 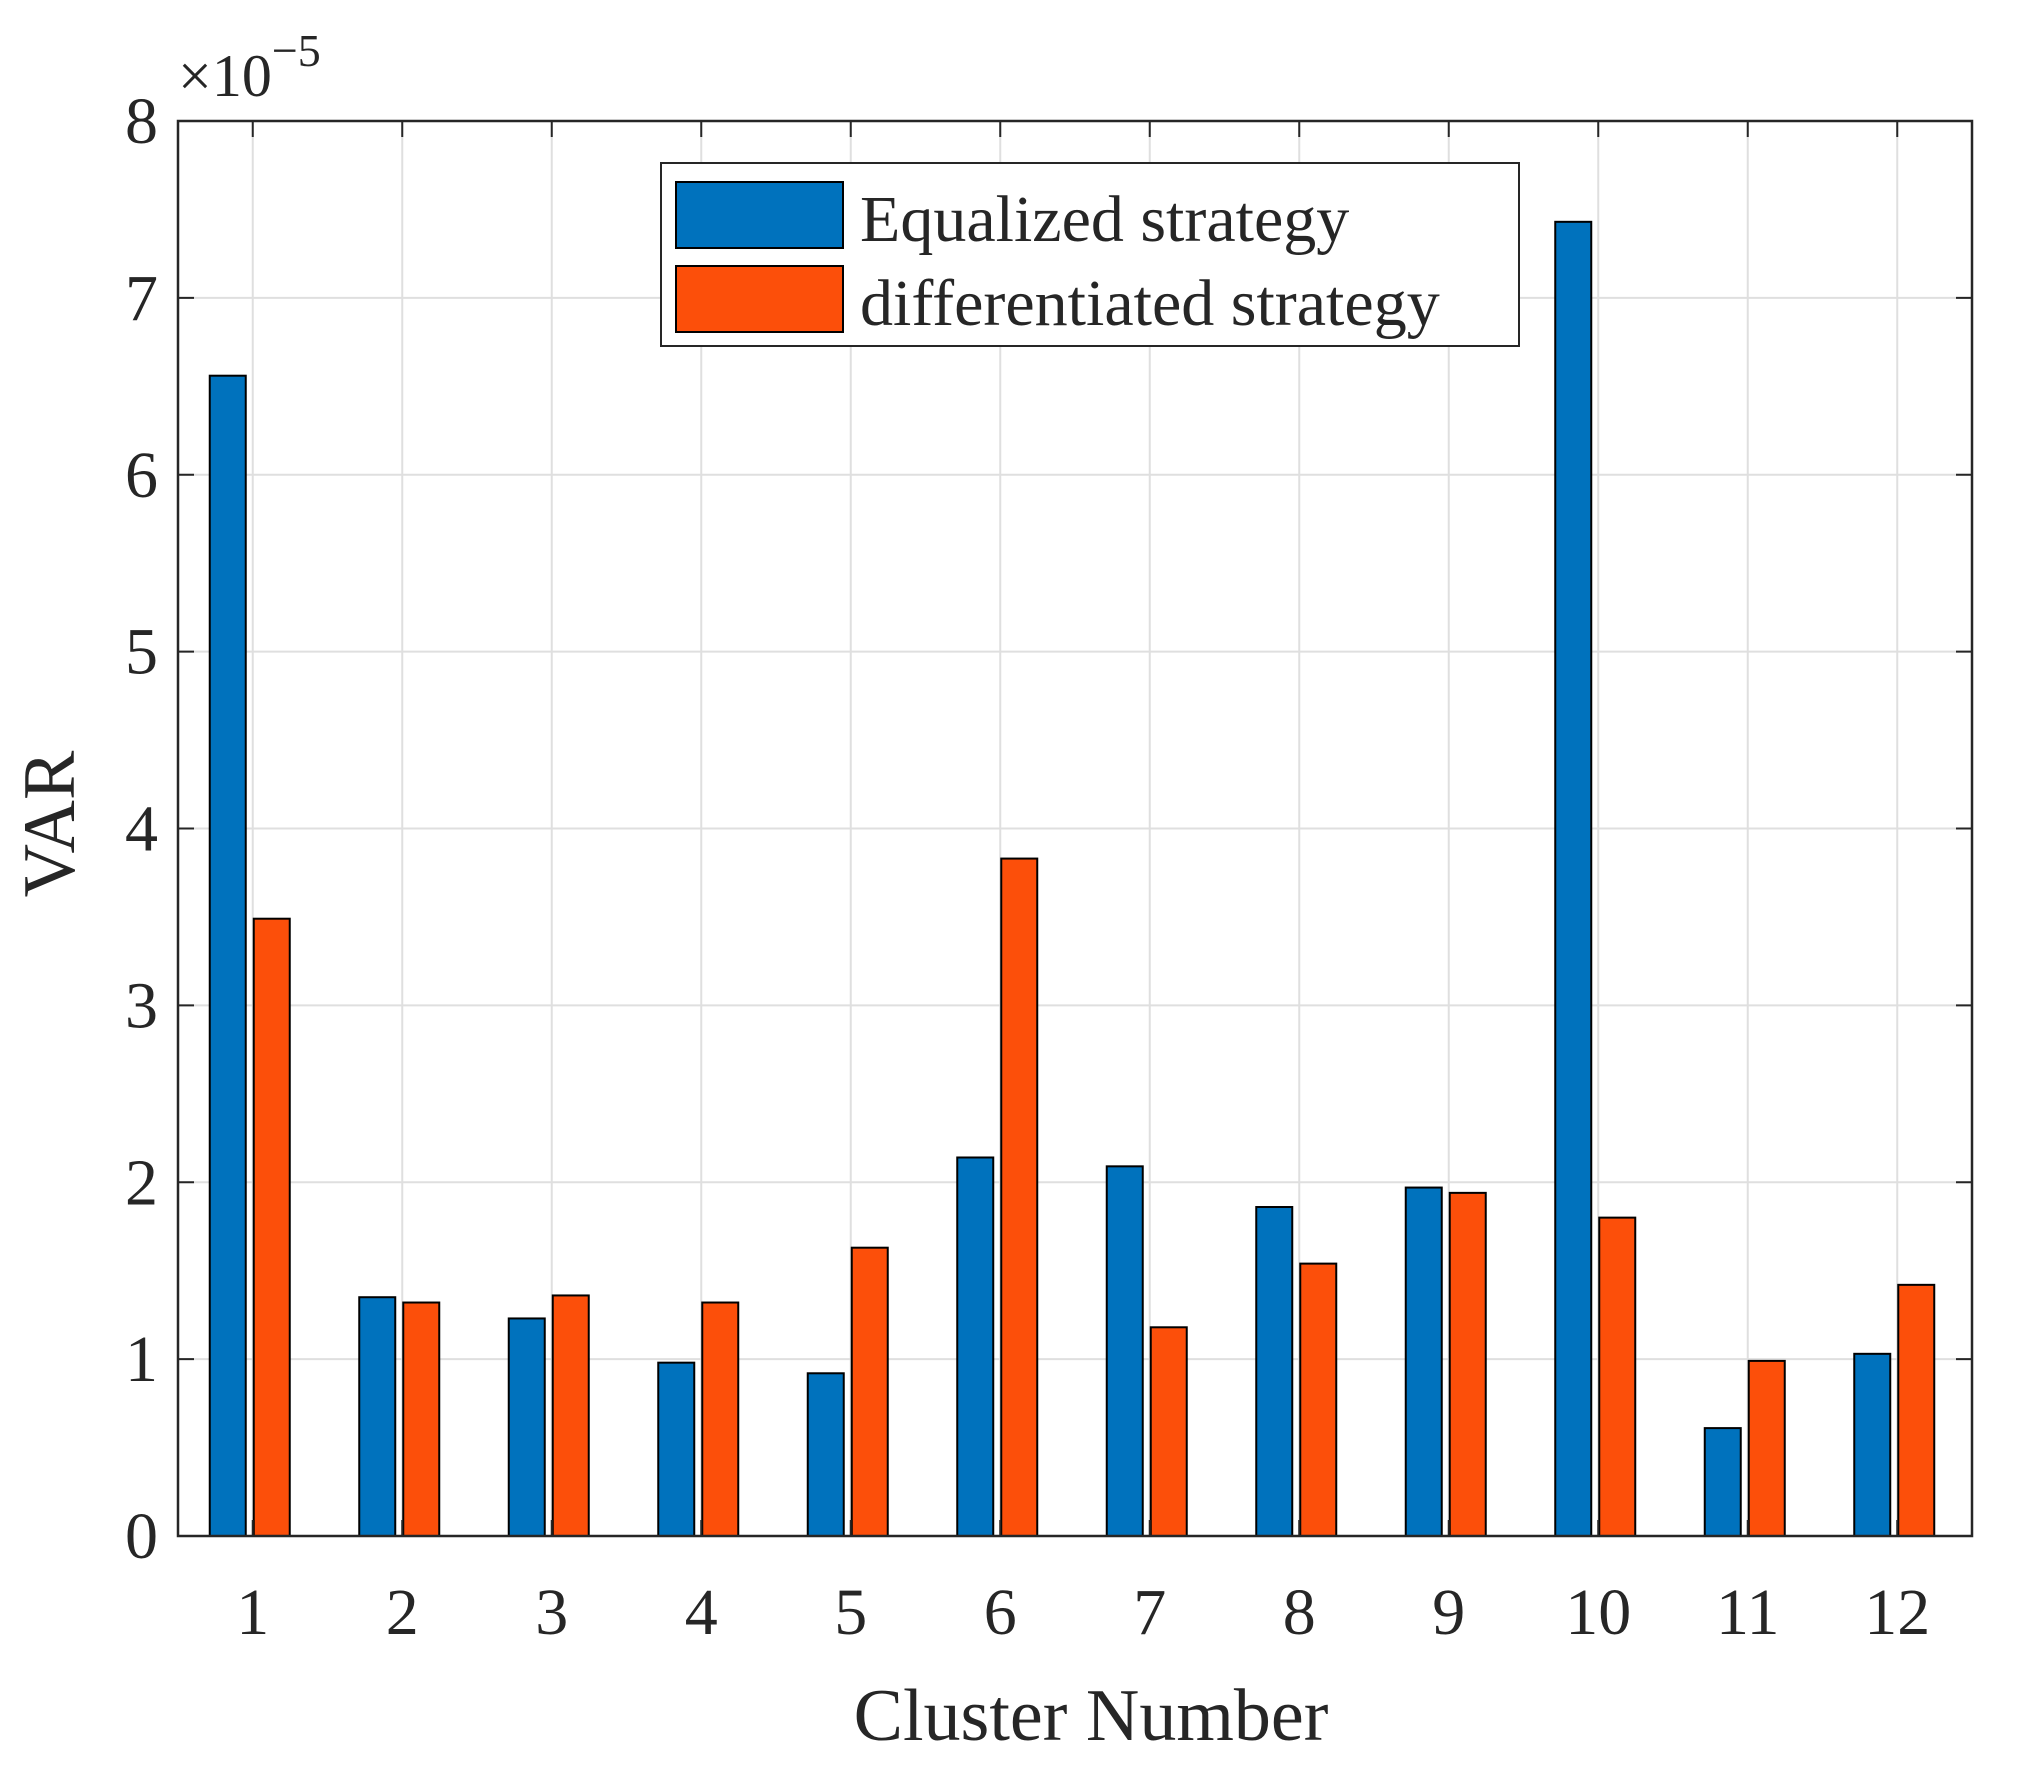 What do you see at coordinates (1897, 1612) in the screenshot?
I see `x-tick-label: 12` at bounding box center [1897, 1612].